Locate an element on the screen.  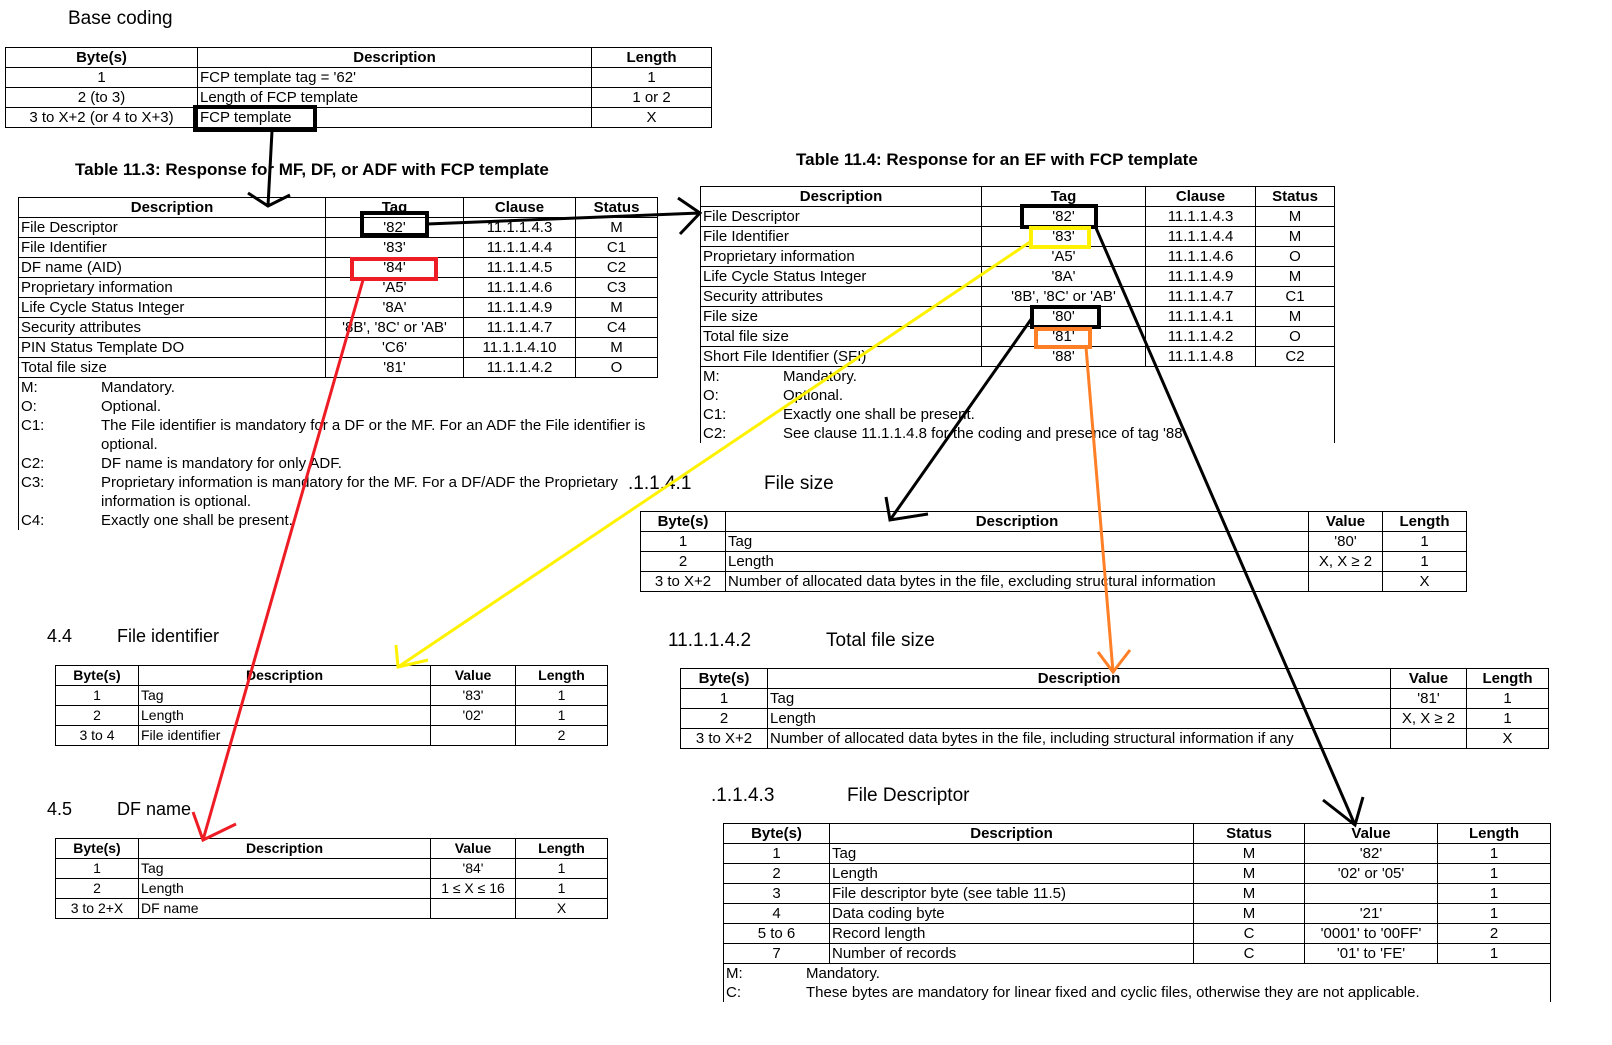
table-cell: 5 to 6 is located at coordinates (776, 933).